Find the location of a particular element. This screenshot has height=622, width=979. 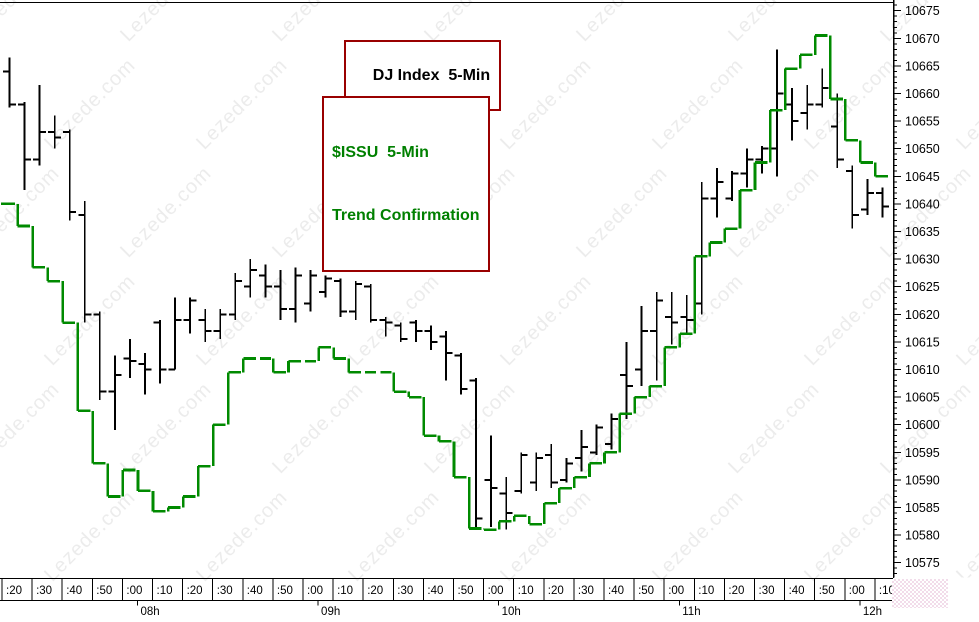

svg-text: 10625 is located at coordinates (922, 287).